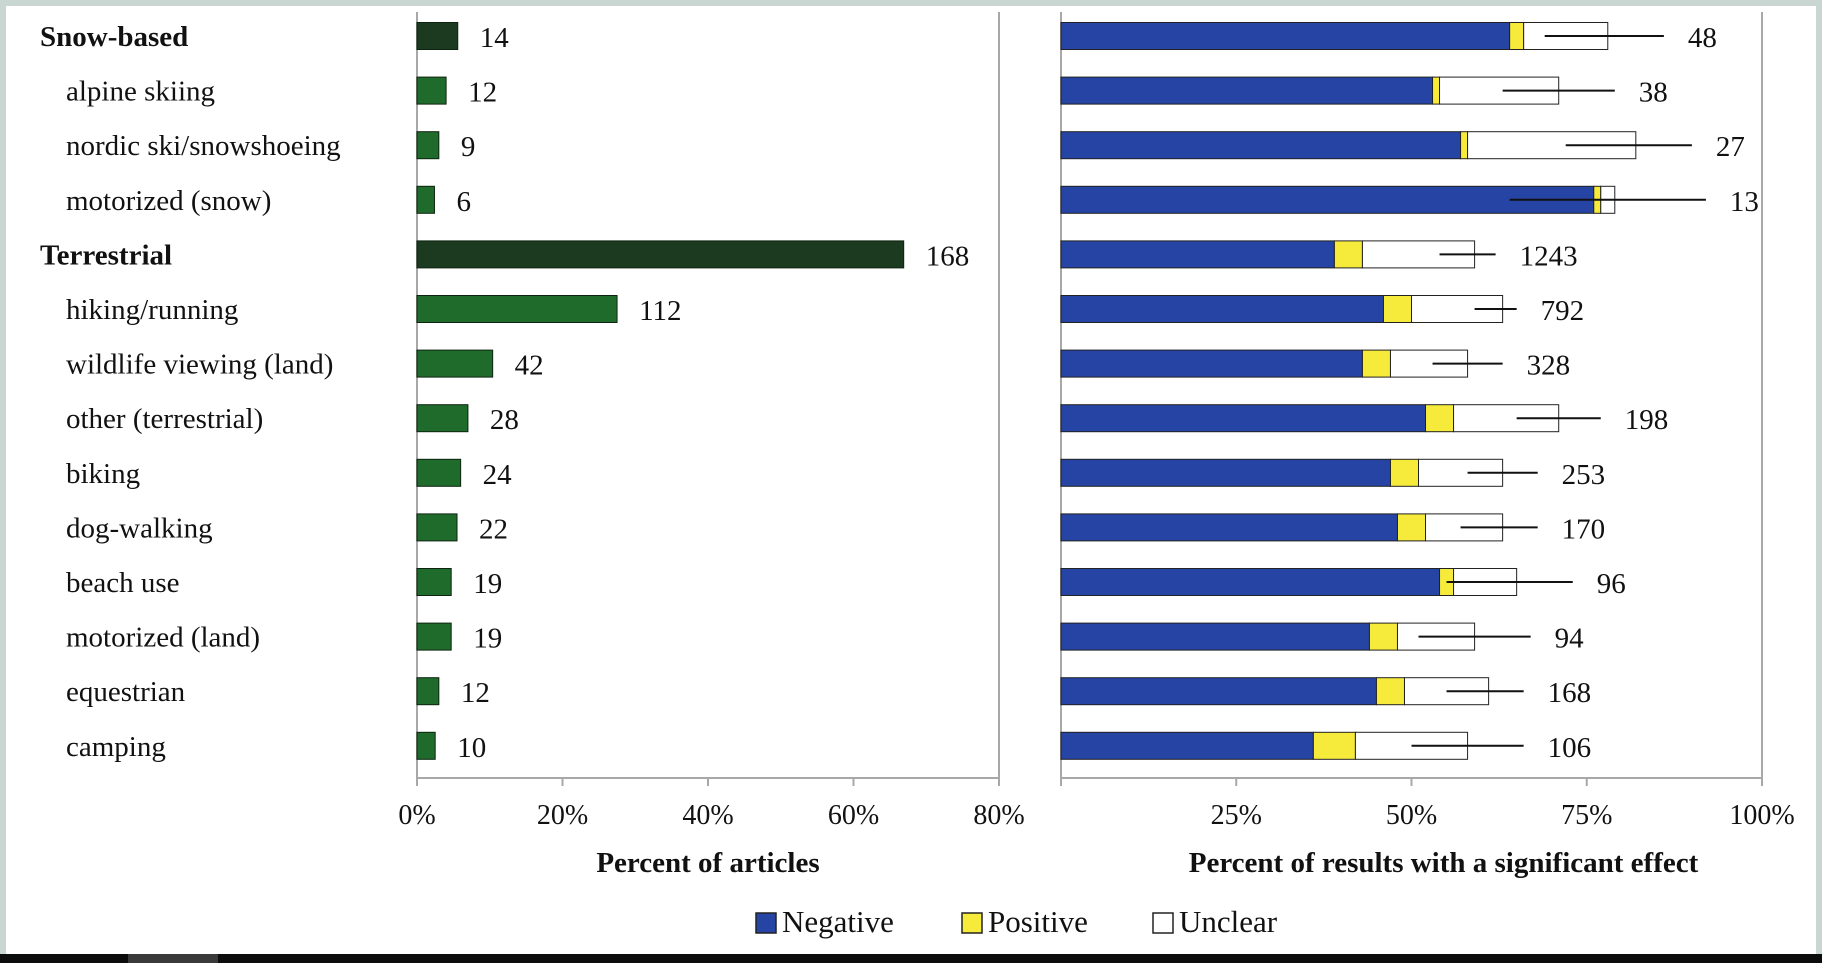 This screenshot has width=1822, height=963. I want to click on result-count-label: 38, so click(1653, 93).